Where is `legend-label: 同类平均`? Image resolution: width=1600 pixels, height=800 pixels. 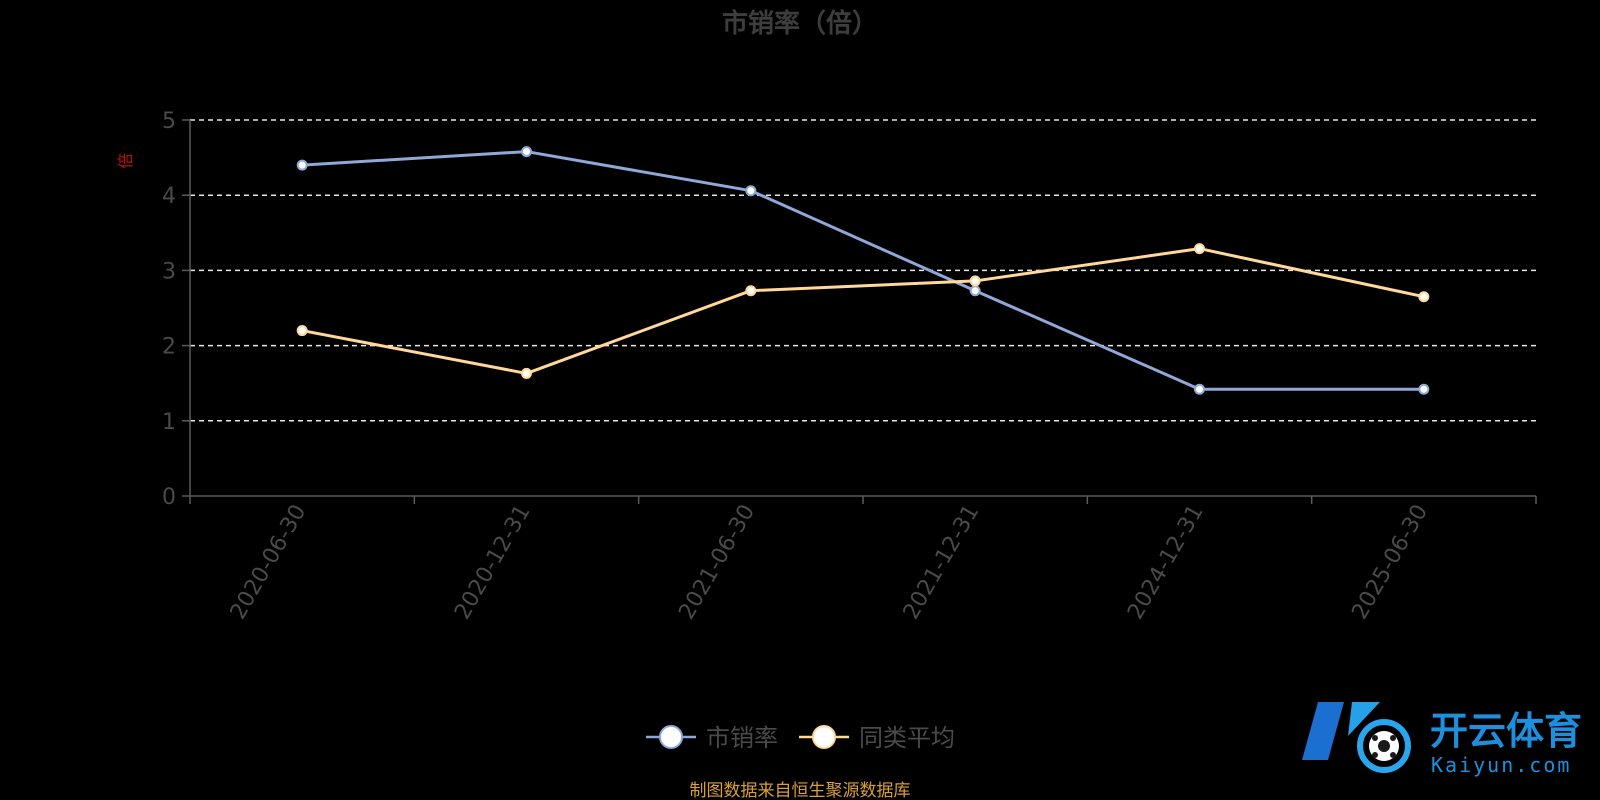
legend-label: 同类平均 is located at coordinates (907, 738).